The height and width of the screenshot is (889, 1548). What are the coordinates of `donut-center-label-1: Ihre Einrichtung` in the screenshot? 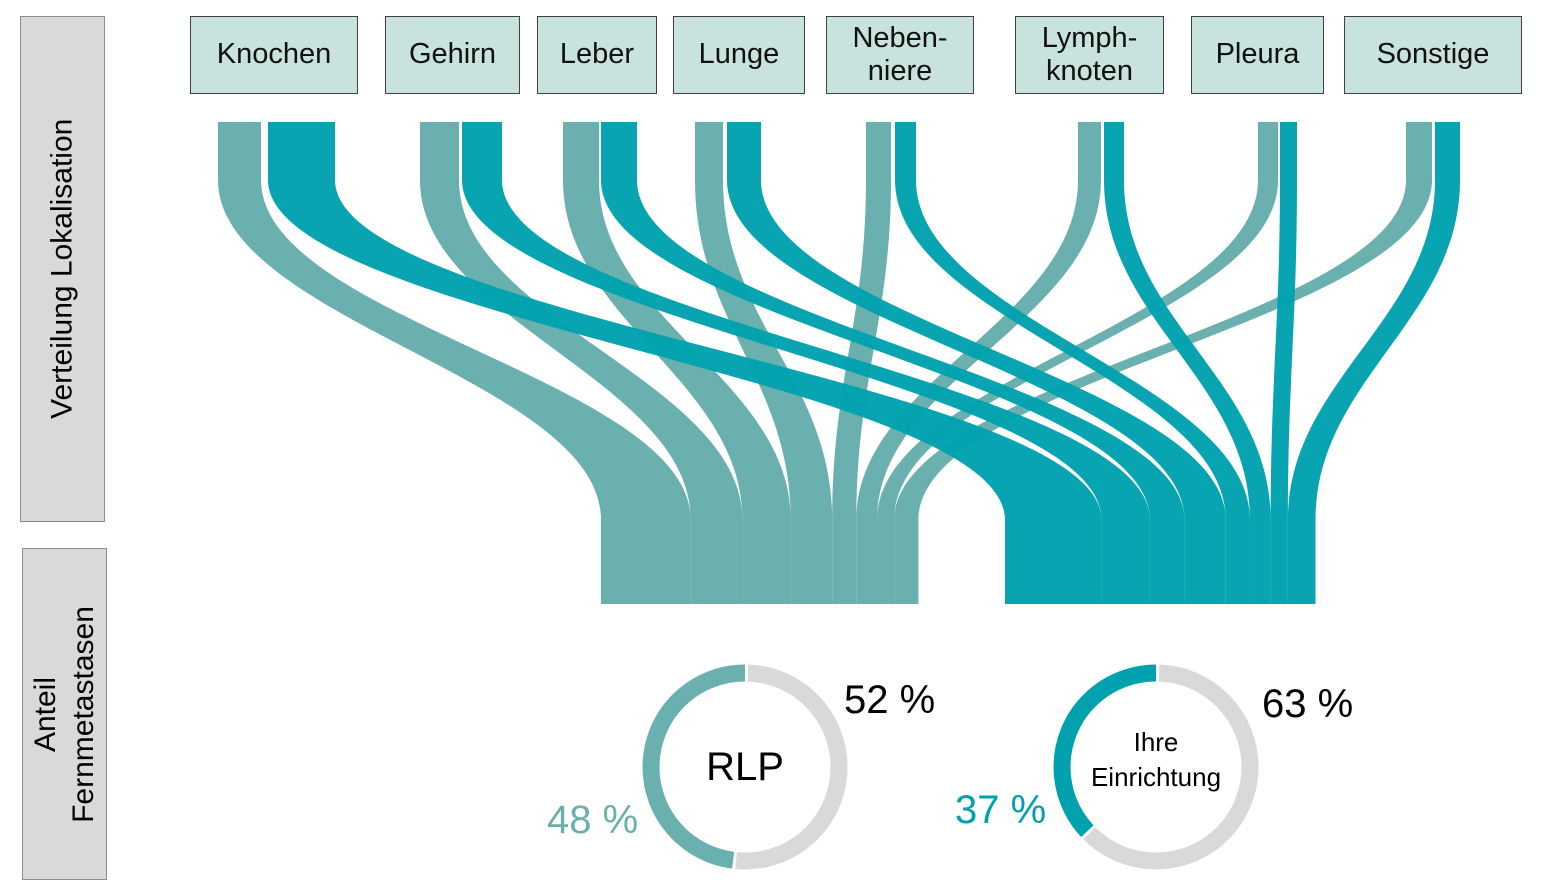 It's located at (1156, 759).